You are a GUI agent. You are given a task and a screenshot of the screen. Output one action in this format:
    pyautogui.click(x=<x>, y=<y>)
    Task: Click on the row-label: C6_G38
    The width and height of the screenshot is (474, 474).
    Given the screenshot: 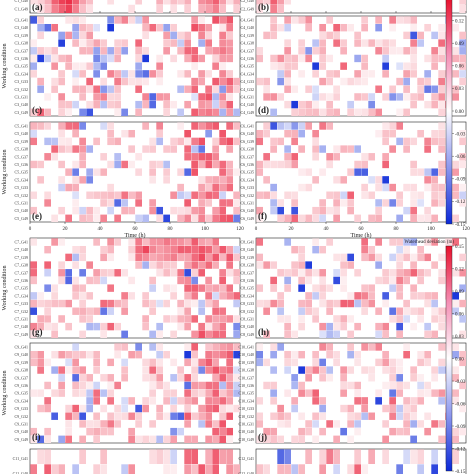 What is the action you would take?
    pyautogui.click(x=247, y=149)
    